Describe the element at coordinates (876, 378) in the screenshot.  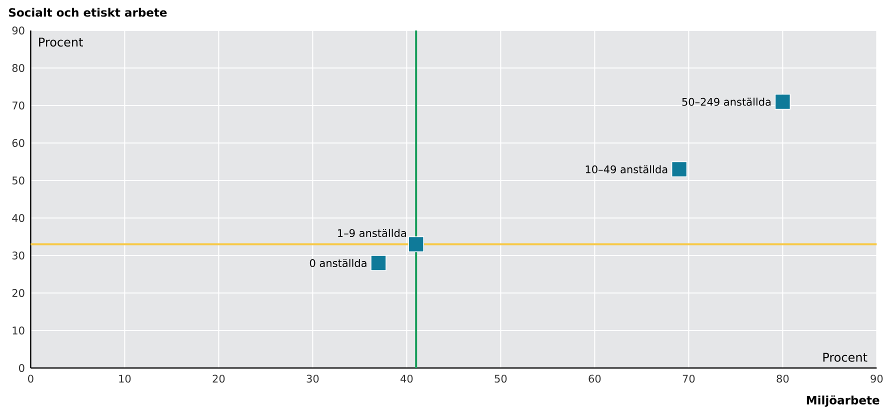
I see `x-tick-label: 90` at that location.